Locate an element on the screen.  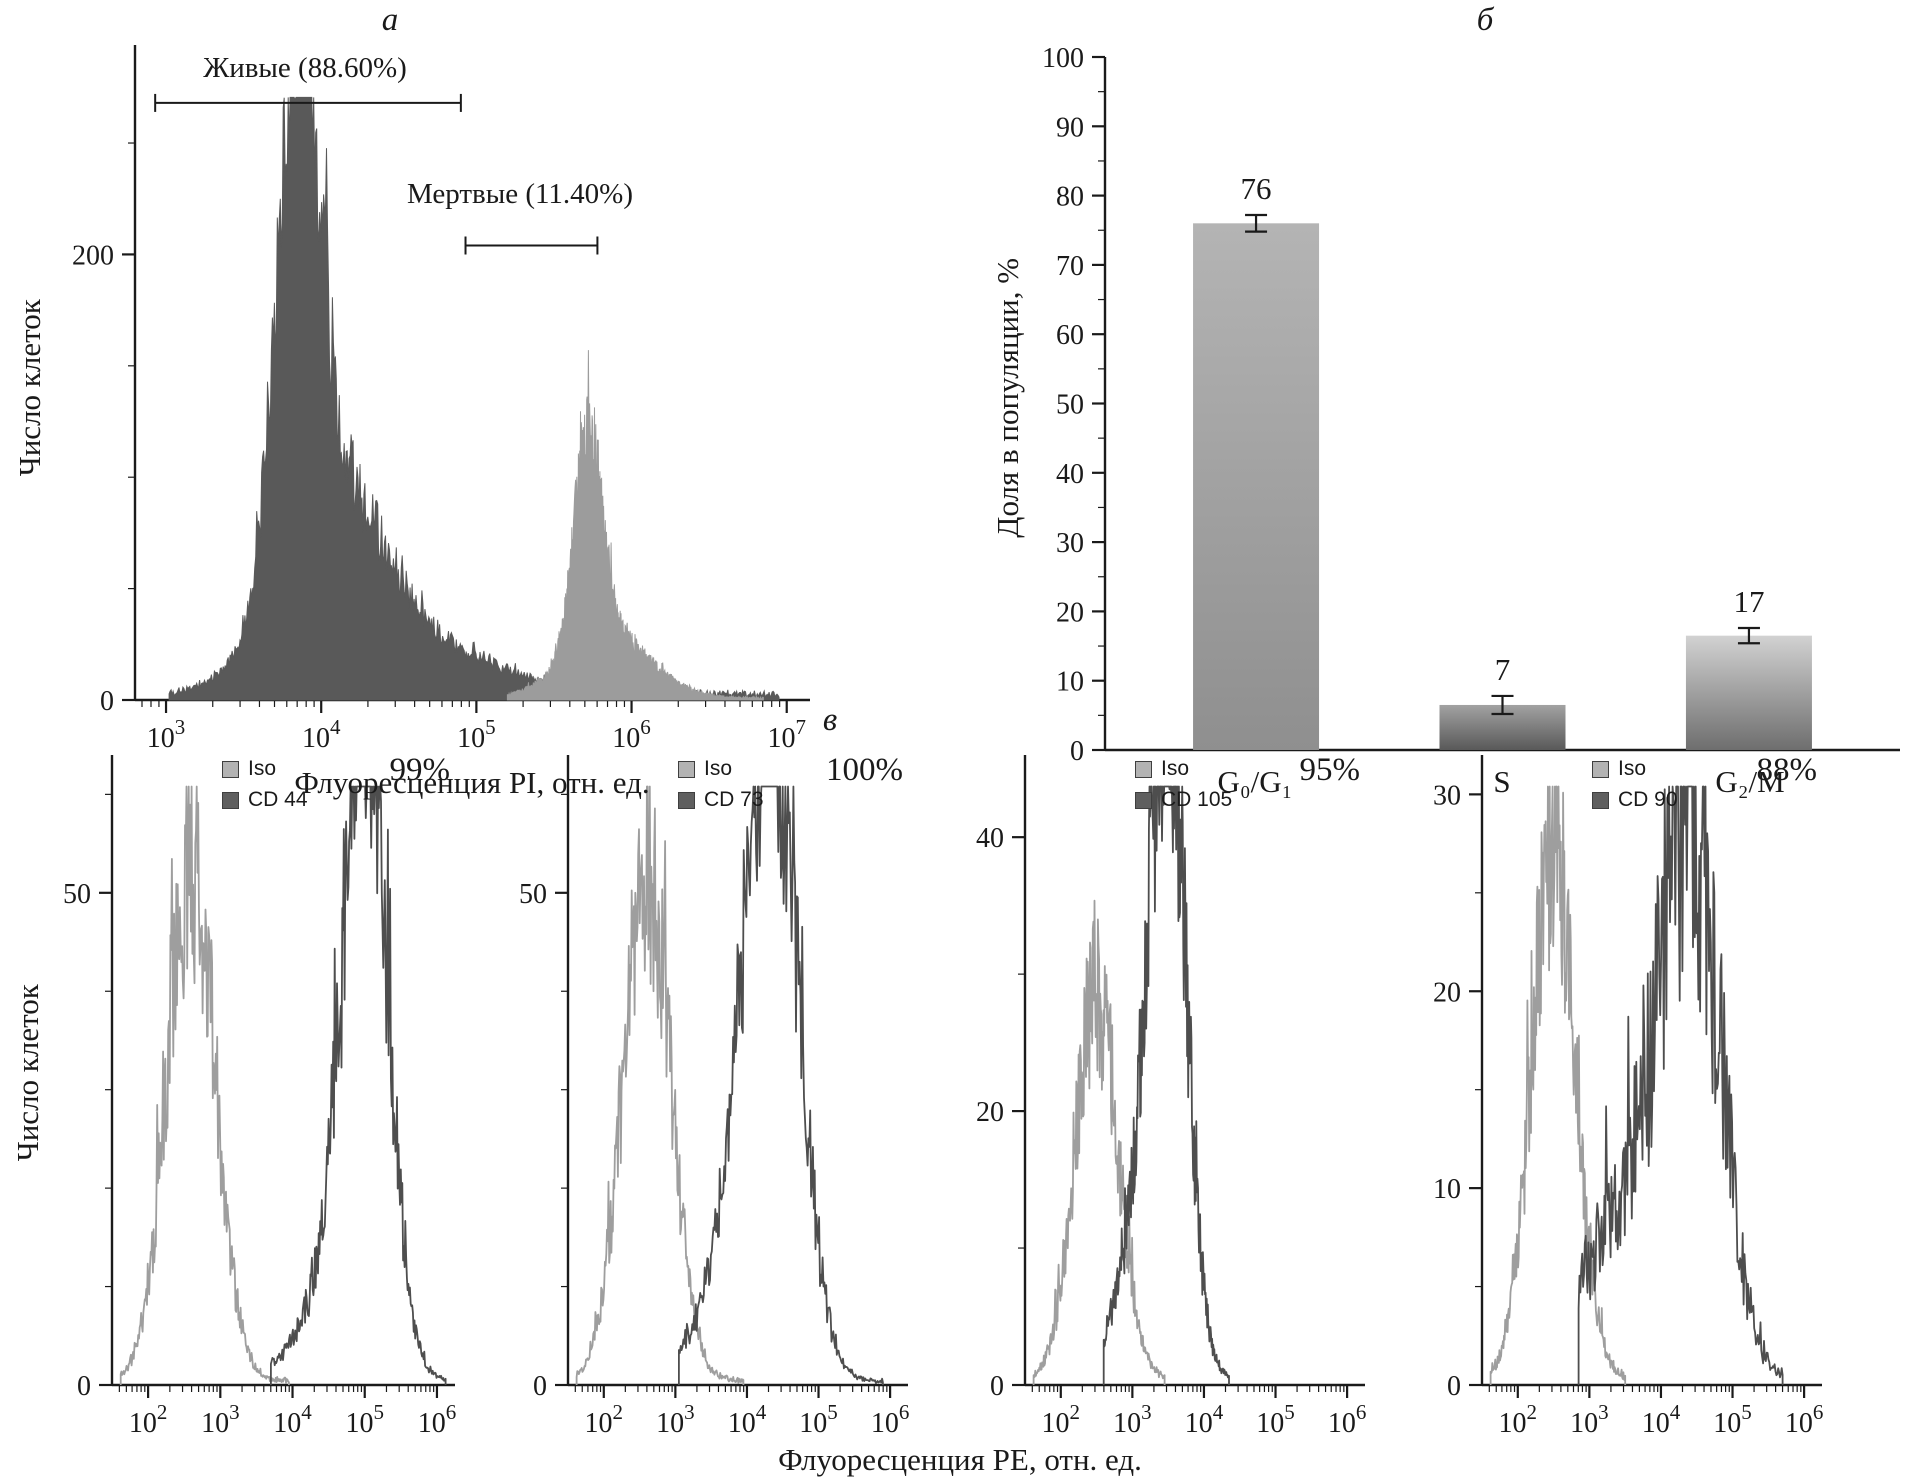
cd73-swatch is located at coordinates (686, 800).